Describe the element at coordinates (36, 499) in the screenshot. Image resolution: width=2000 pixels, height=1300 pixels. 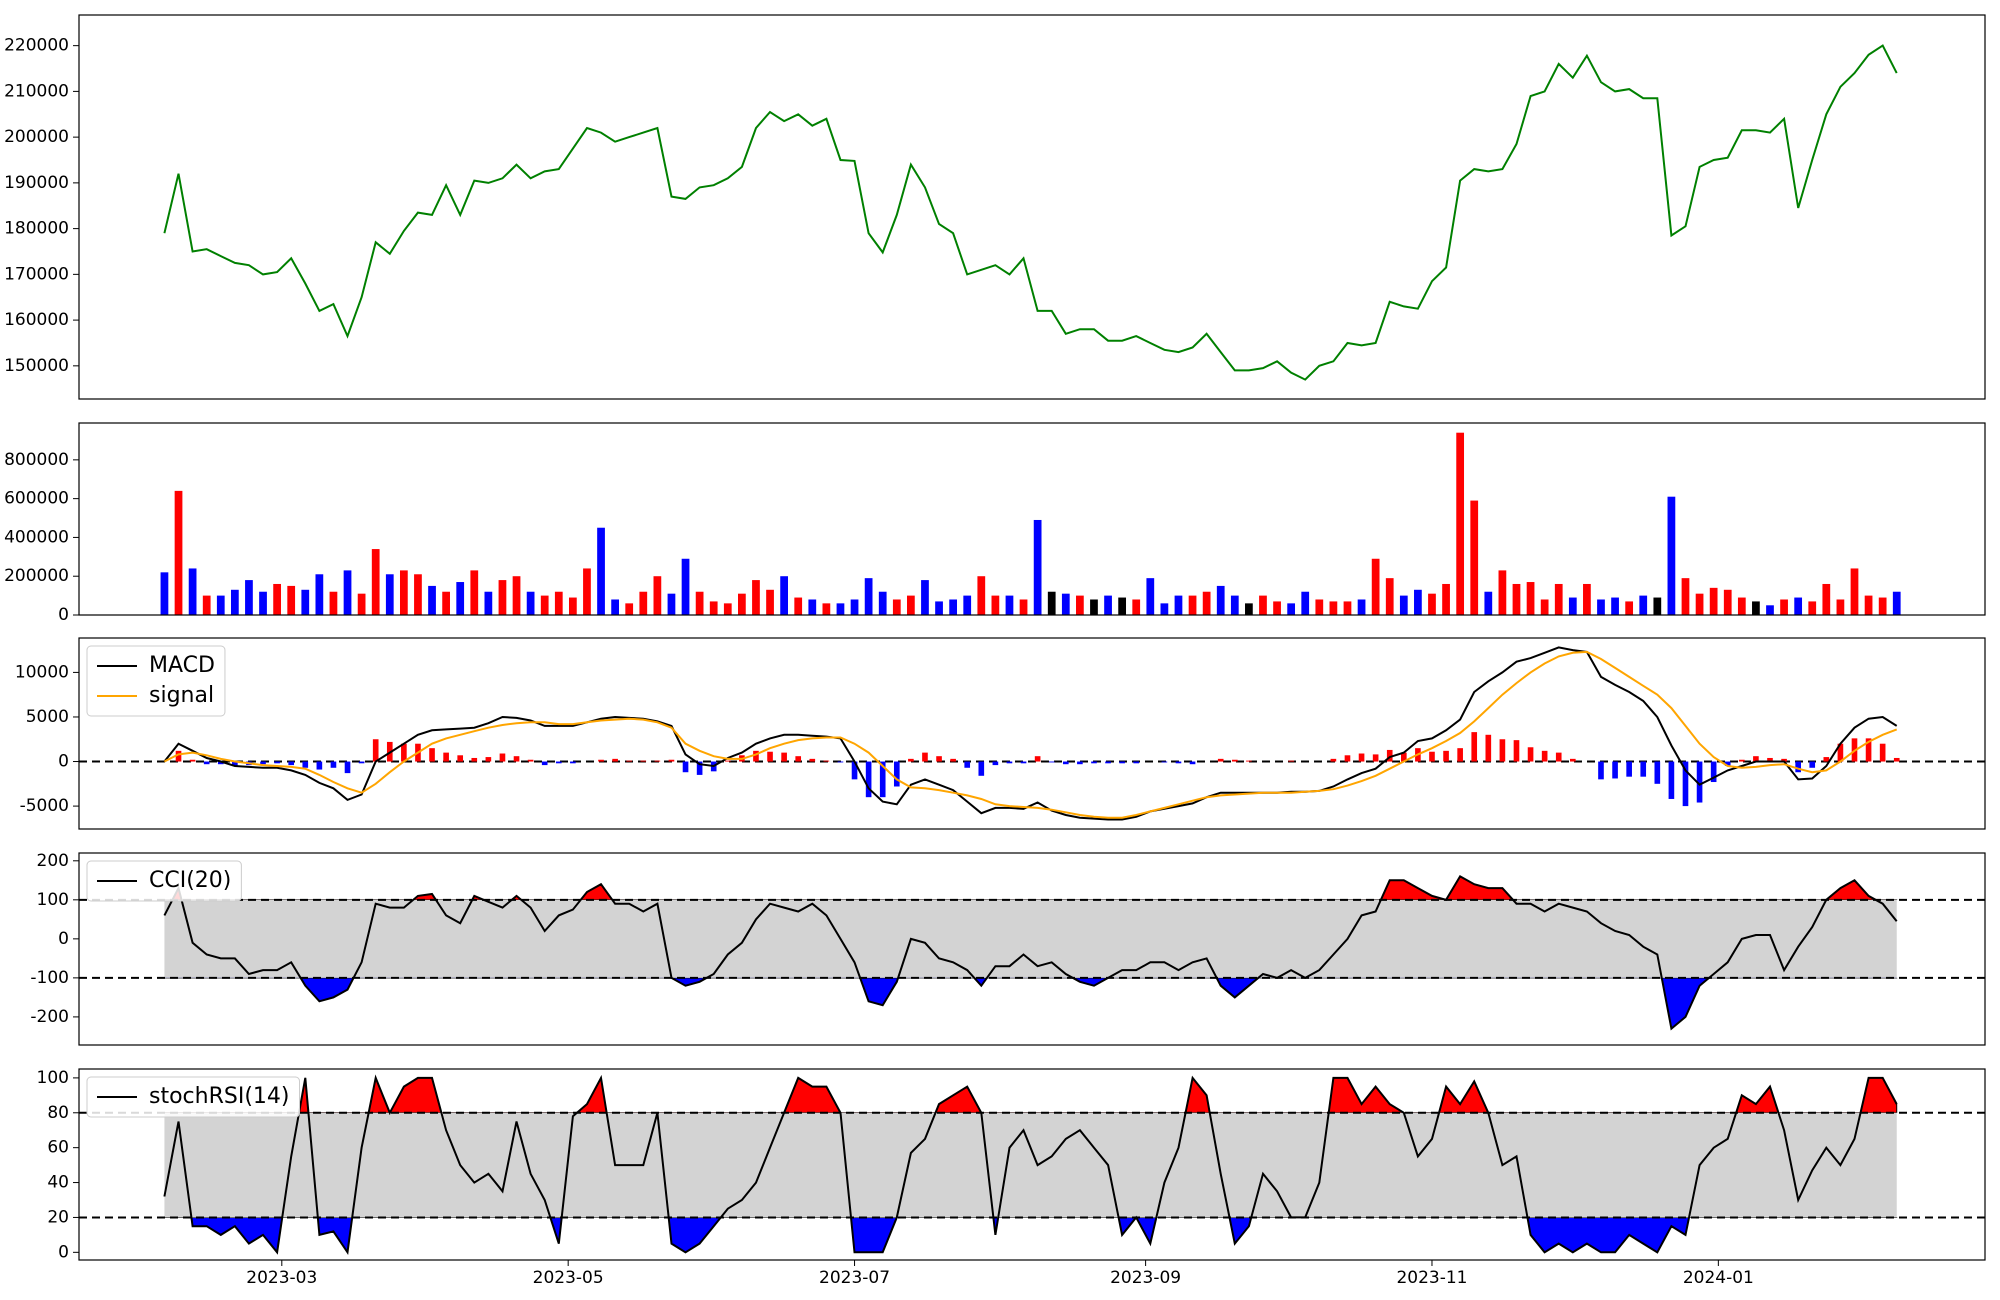
I see `y-tick-label: 600000` at that location.